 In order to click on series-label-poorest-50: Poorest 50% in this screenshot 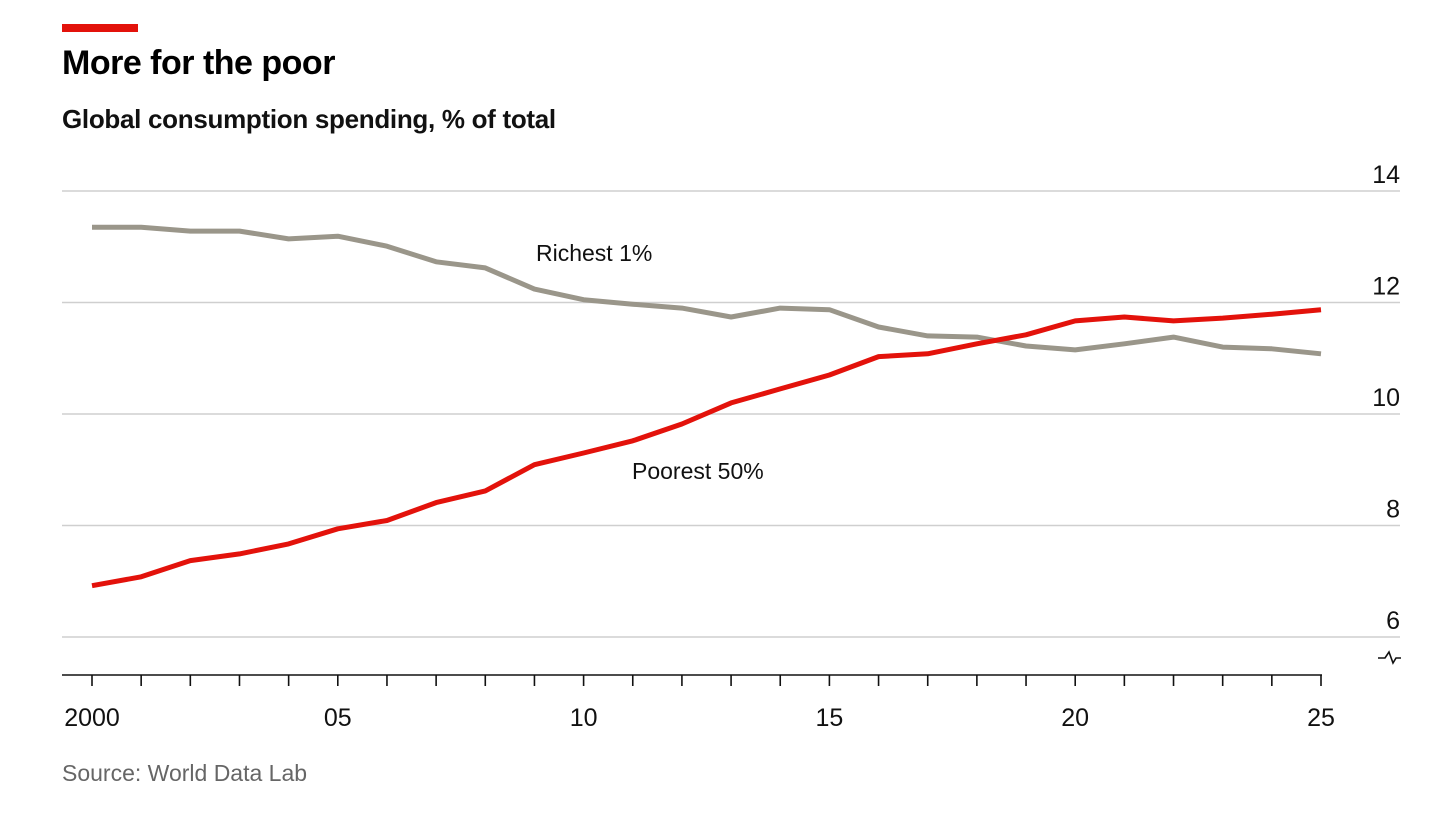, I will do `click(698, 471)`.